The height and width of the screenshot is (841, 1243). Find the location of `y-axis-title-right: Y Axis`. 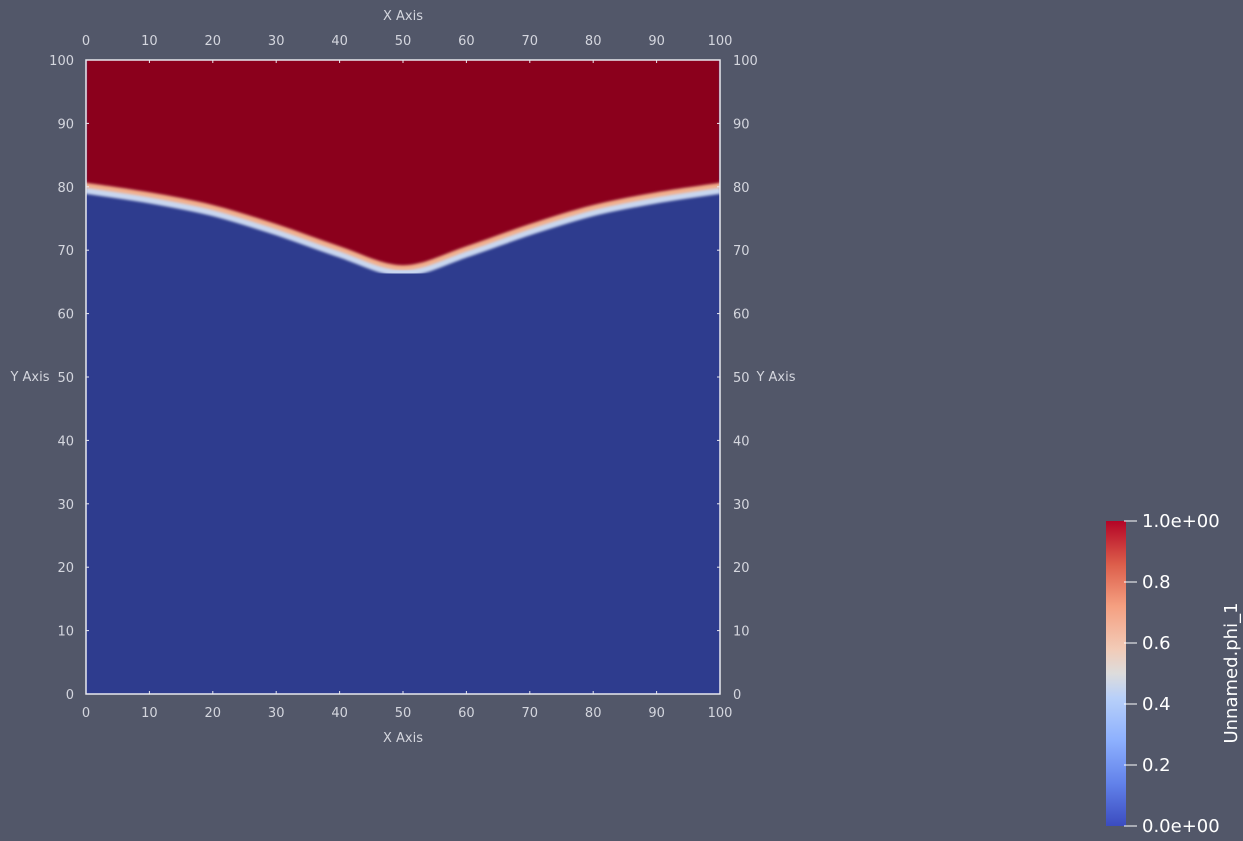

y-axis-title-right: Y Axis is located at coordinates (775, 377).